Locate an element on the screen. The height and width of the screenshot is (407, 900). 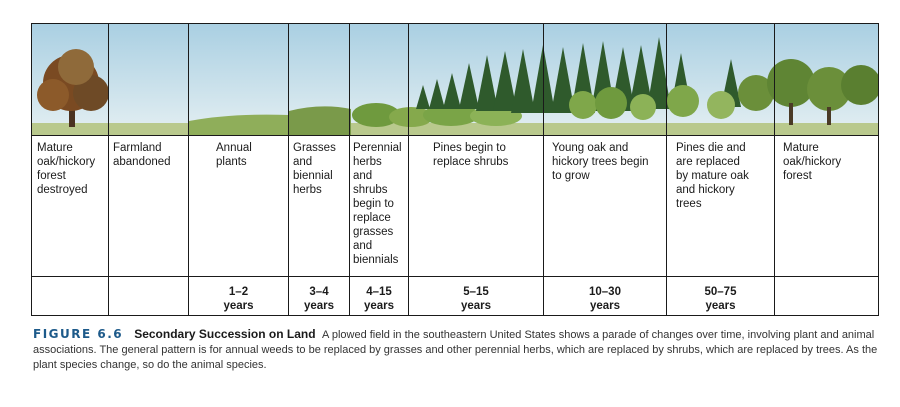
young-oak-trees is located at coordinates (652, 102).